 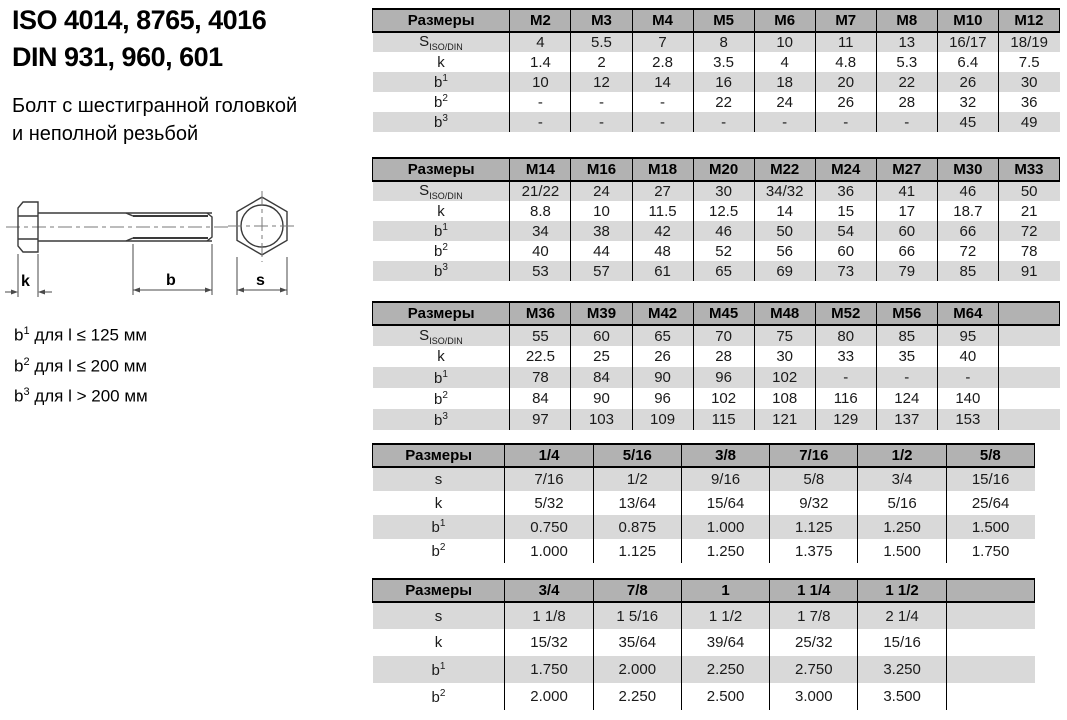 I want to click on value-cell: 18.7, so click(x=967, y=211).